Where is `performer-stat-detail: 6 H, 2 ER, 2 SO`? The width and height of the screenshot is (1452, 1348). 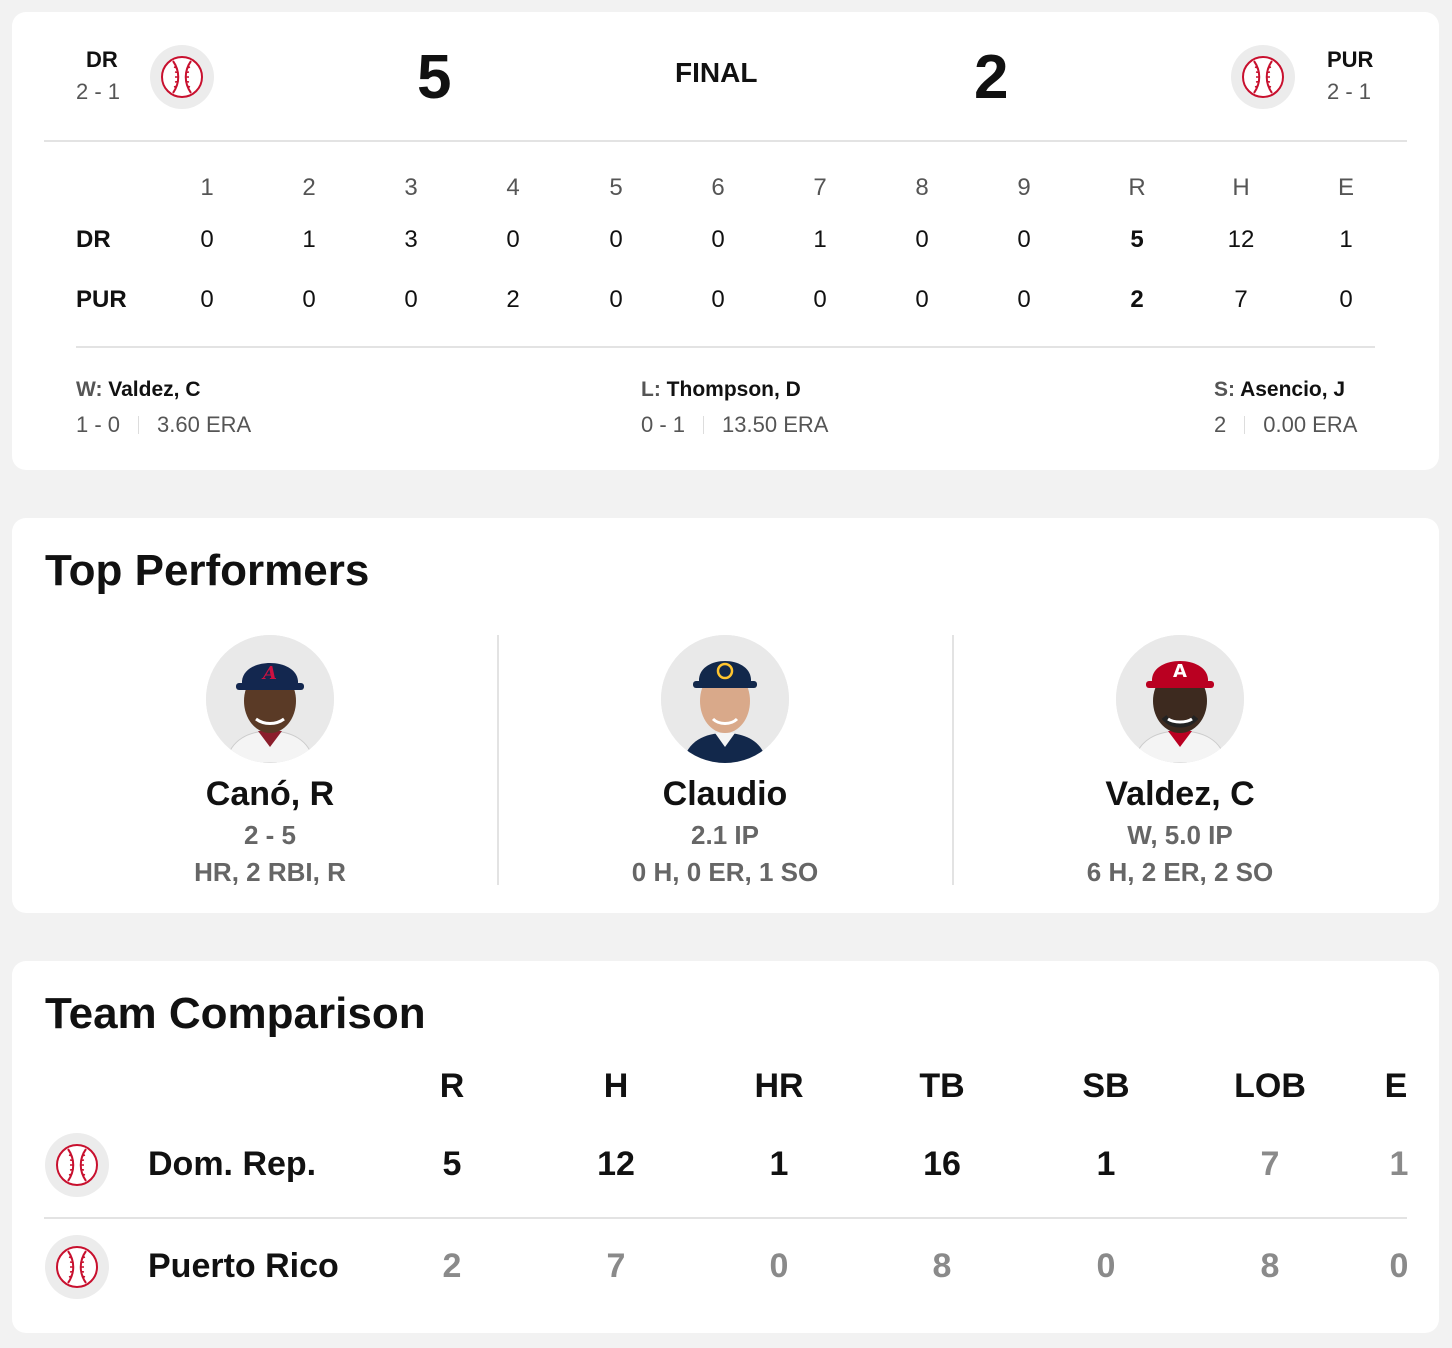
performer-stat-detail: 6 H, 2 ER, 2 SO is located at coordinates (1180, 872).